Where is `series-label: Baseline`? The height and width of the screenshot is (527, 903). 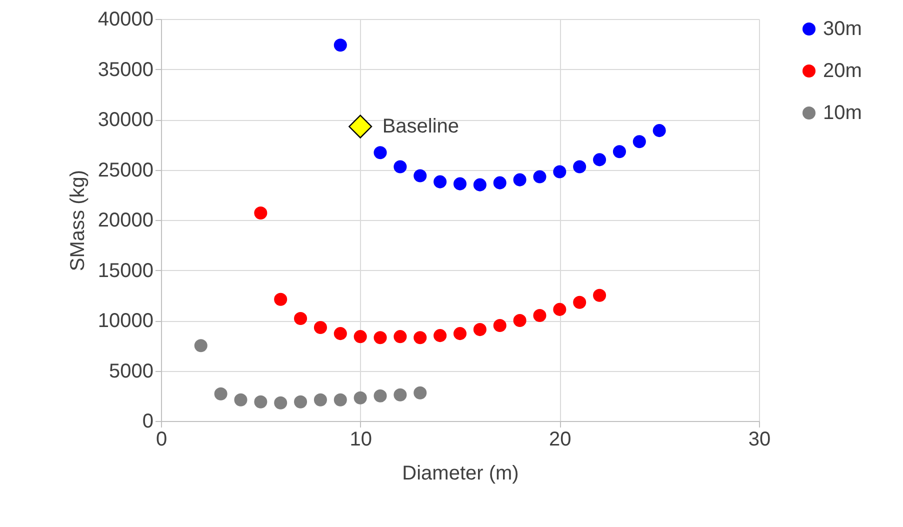
series-label: Baseline is located at coordinates (421, 127).